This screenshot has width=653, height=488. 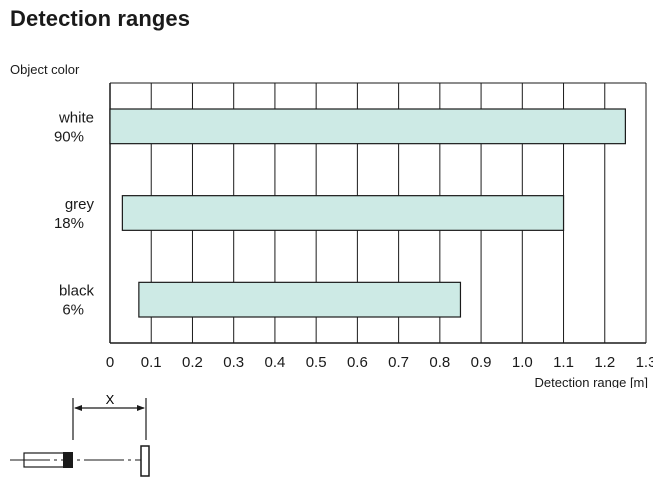 What do you see at coordinates (141, 408) in the screenshot?
I see `dimension-arrow-right` at bounding box center [141, 408].